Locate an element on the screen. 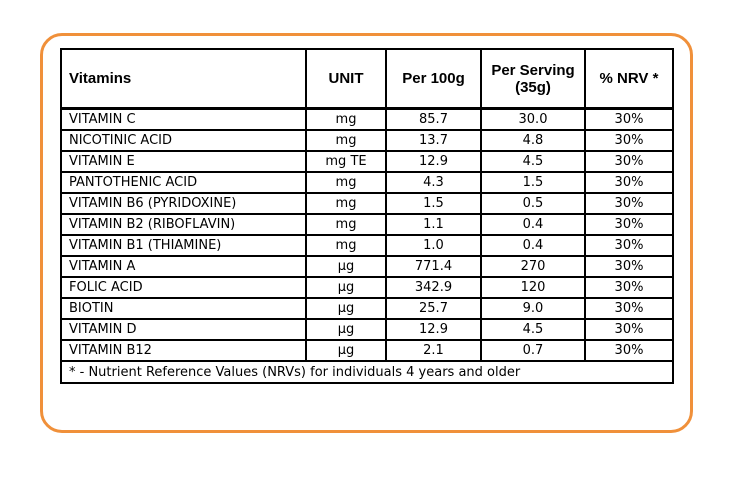 The height and width of the screenshot is (489, 756). table-row: VITAMIN B12 μg 2.1 0.7 30% is located at coordinates (367, 350).